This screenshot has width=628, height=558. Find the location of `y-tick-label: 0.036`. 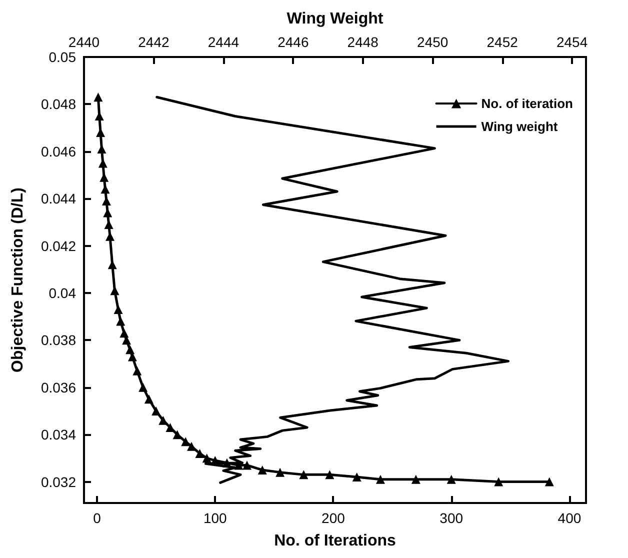

y-tick-label: 0.036 is located at coordinates (58, 387).